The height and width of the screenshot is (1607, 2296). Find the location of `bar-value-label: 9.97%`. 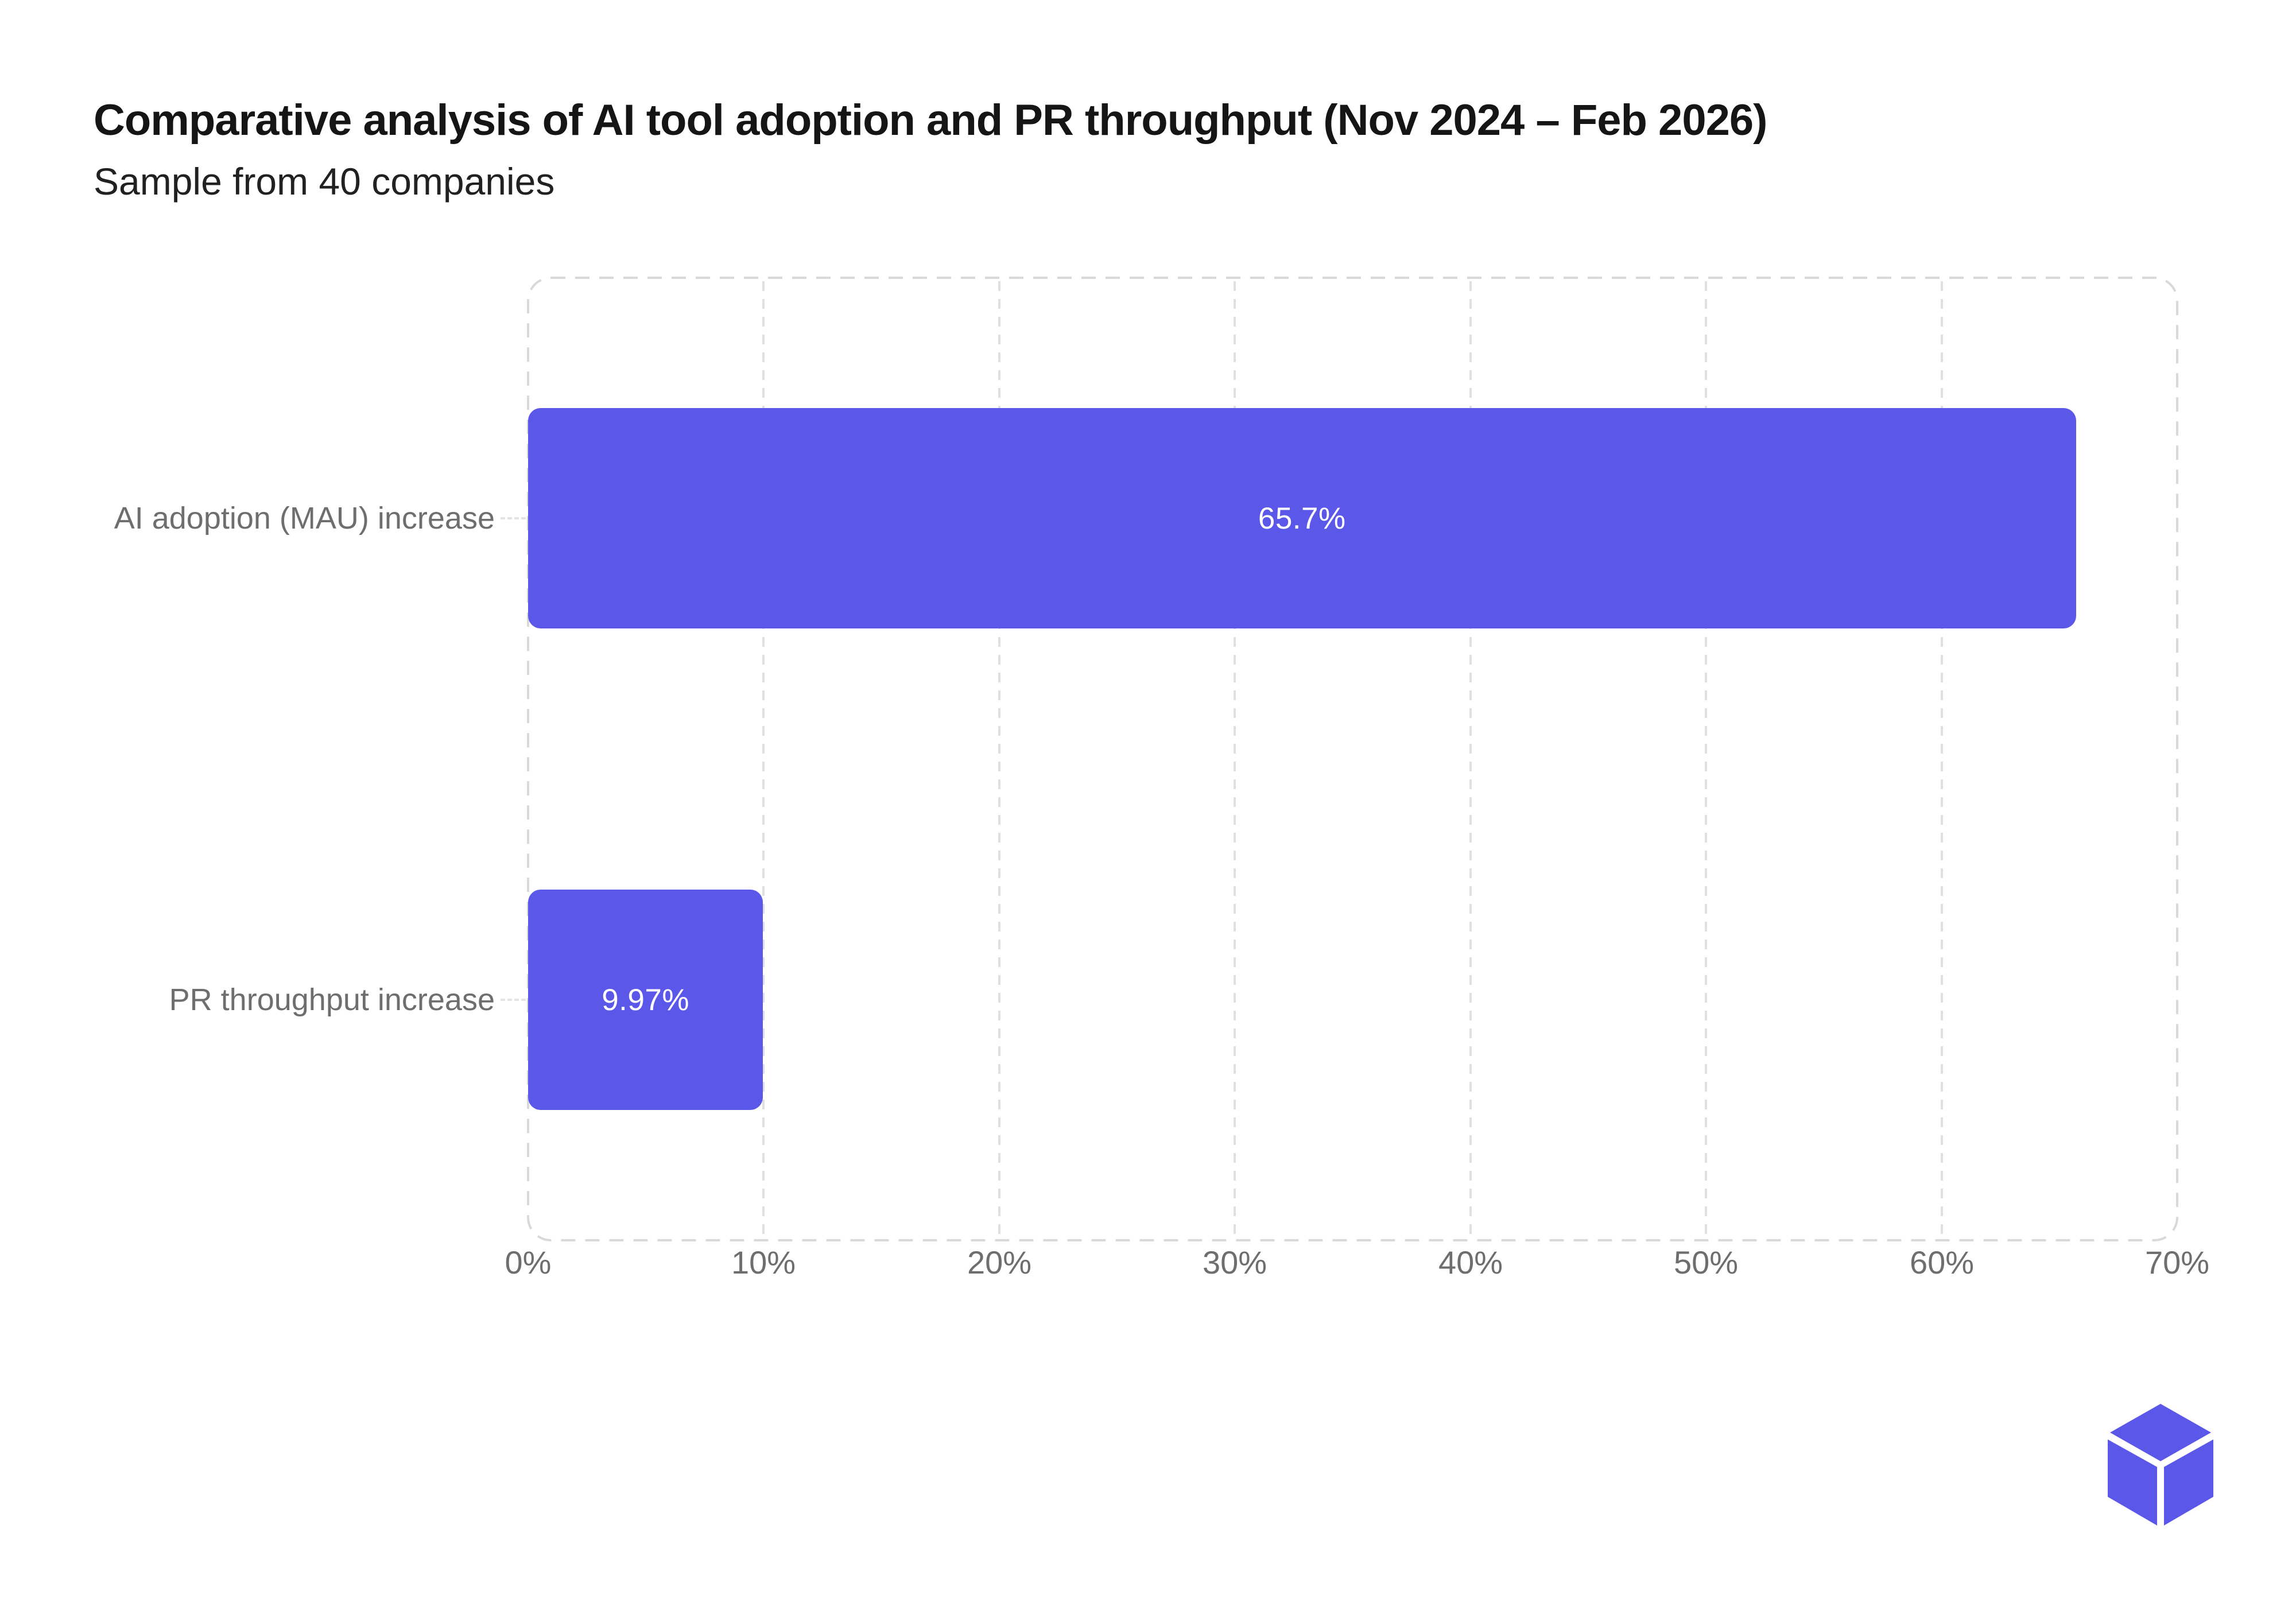

bar-value-label: 9.97% is located at coordinates (645, 1000).